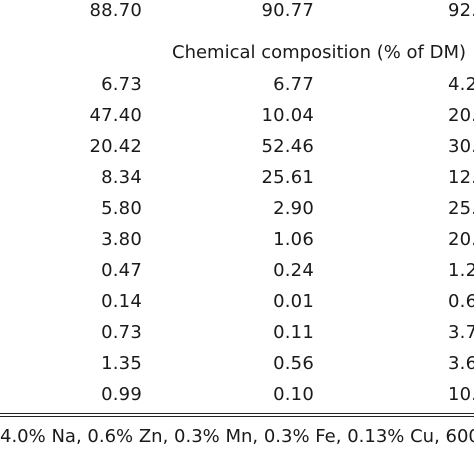 The image size is (474, 474). What do you see at coordinates (115, 115) in the screenshot?
I see `row-2-col1: 47.40` at bounding box center [115, 115].